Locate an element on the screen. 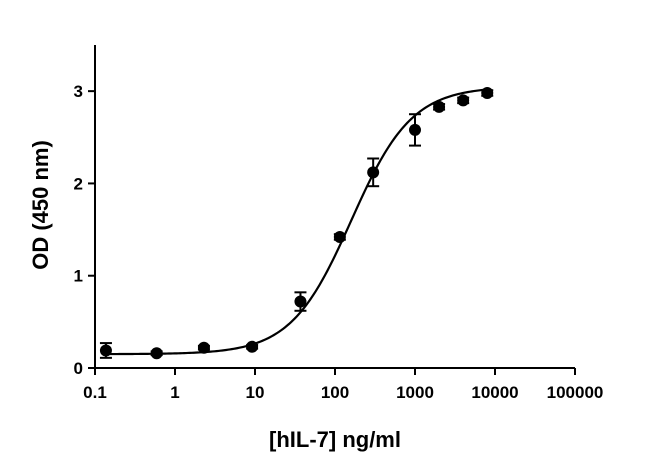  x-tick-label: 100 is located at coordinates (335, 392).